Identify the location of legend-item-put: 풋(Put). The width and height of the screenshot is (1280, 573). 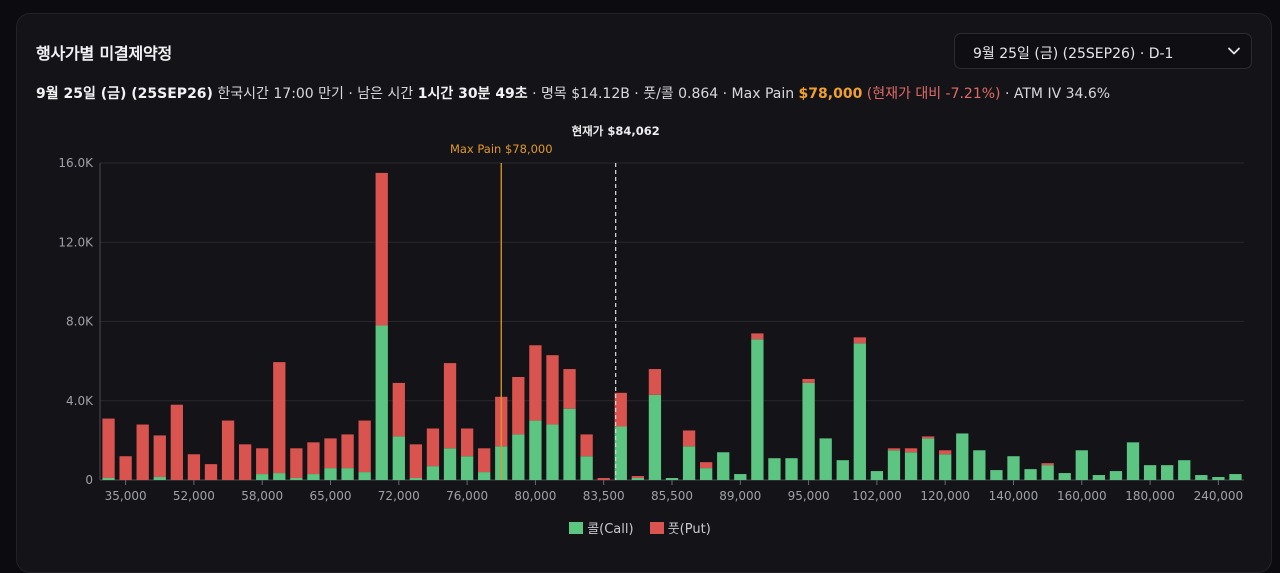
(680, 527).